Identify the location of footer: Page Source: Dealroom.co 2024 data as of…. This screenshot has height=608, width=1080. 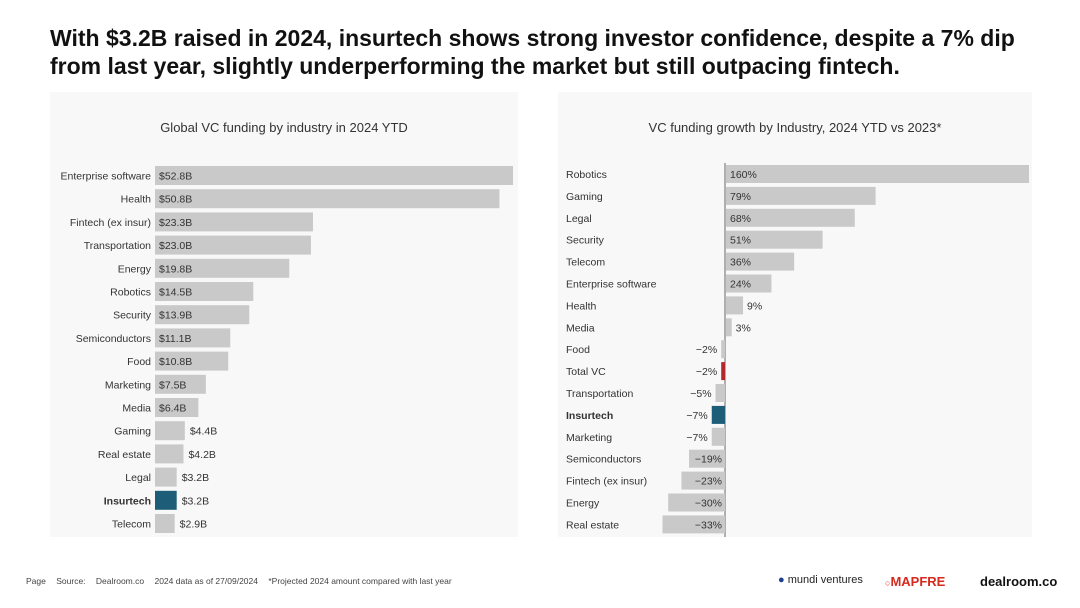
(243, 581).